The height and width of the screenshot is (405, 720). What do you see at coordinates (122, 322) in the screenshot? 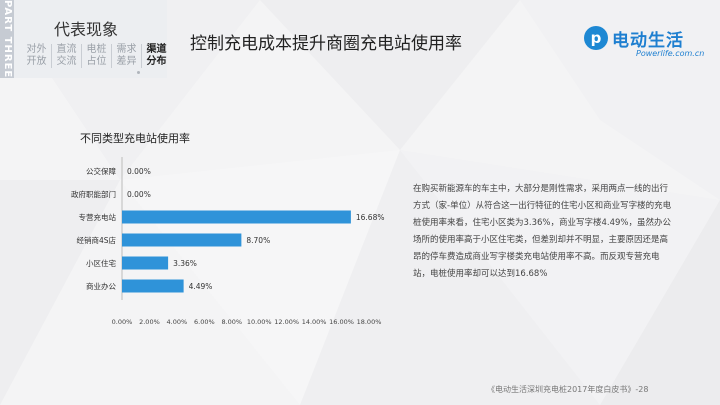
I see `x-tick-label: 0.00%` at bounding box center [122, 322].